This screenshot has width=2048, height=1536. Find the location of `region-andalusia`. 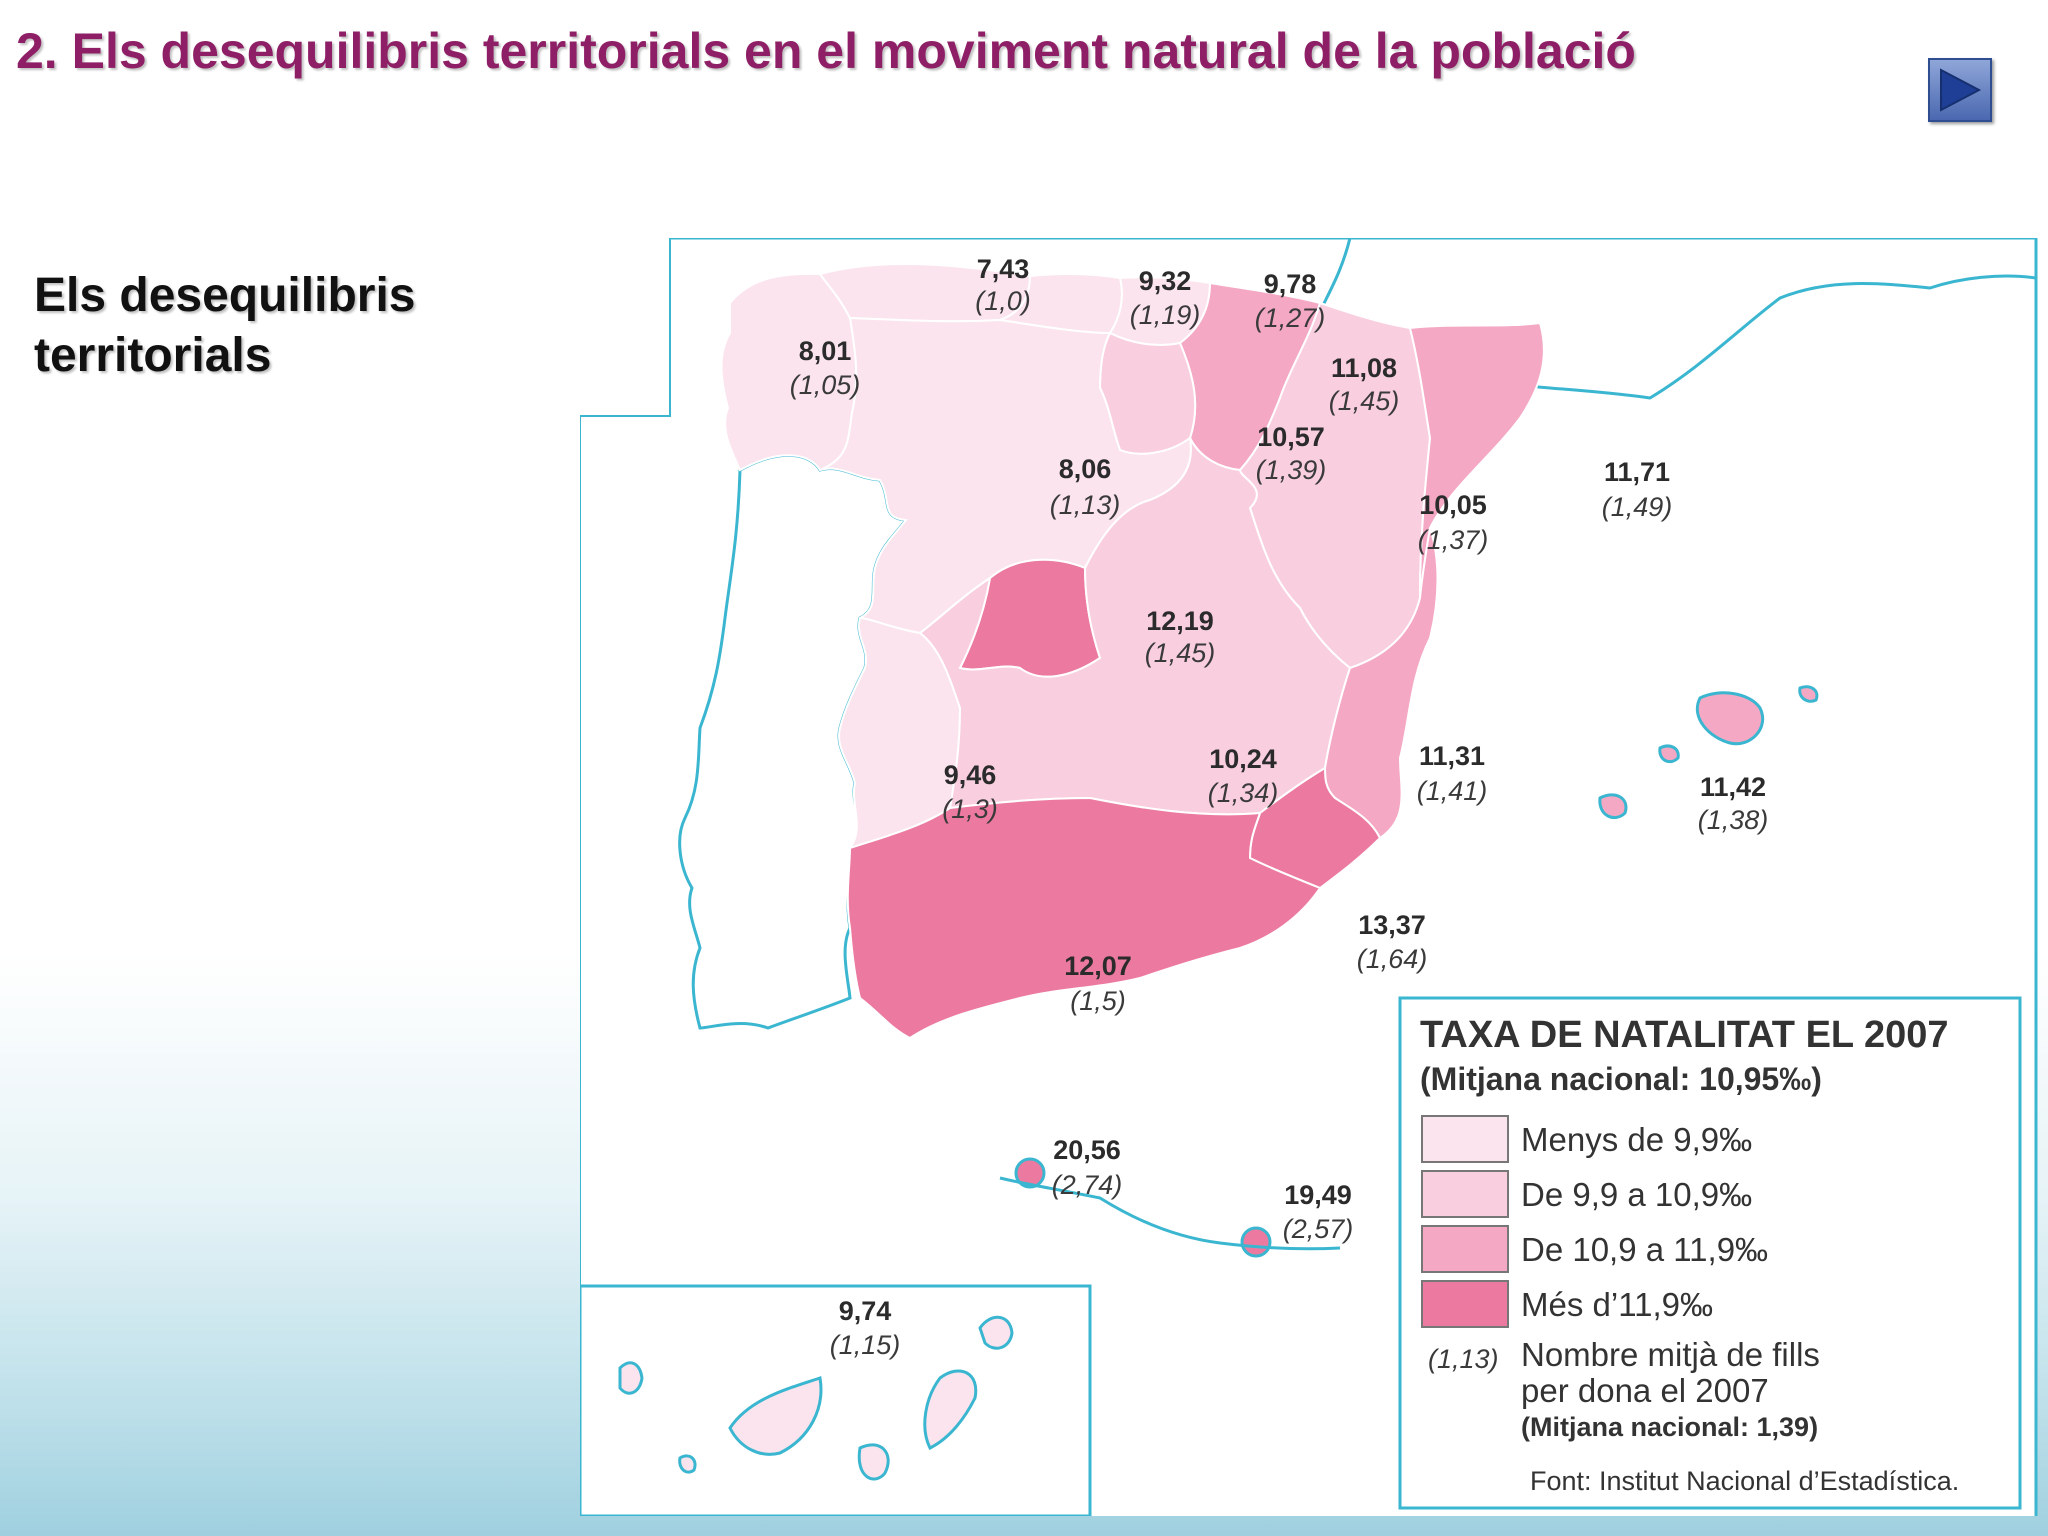

region-andalusia is located at coordinates (1084, 918).